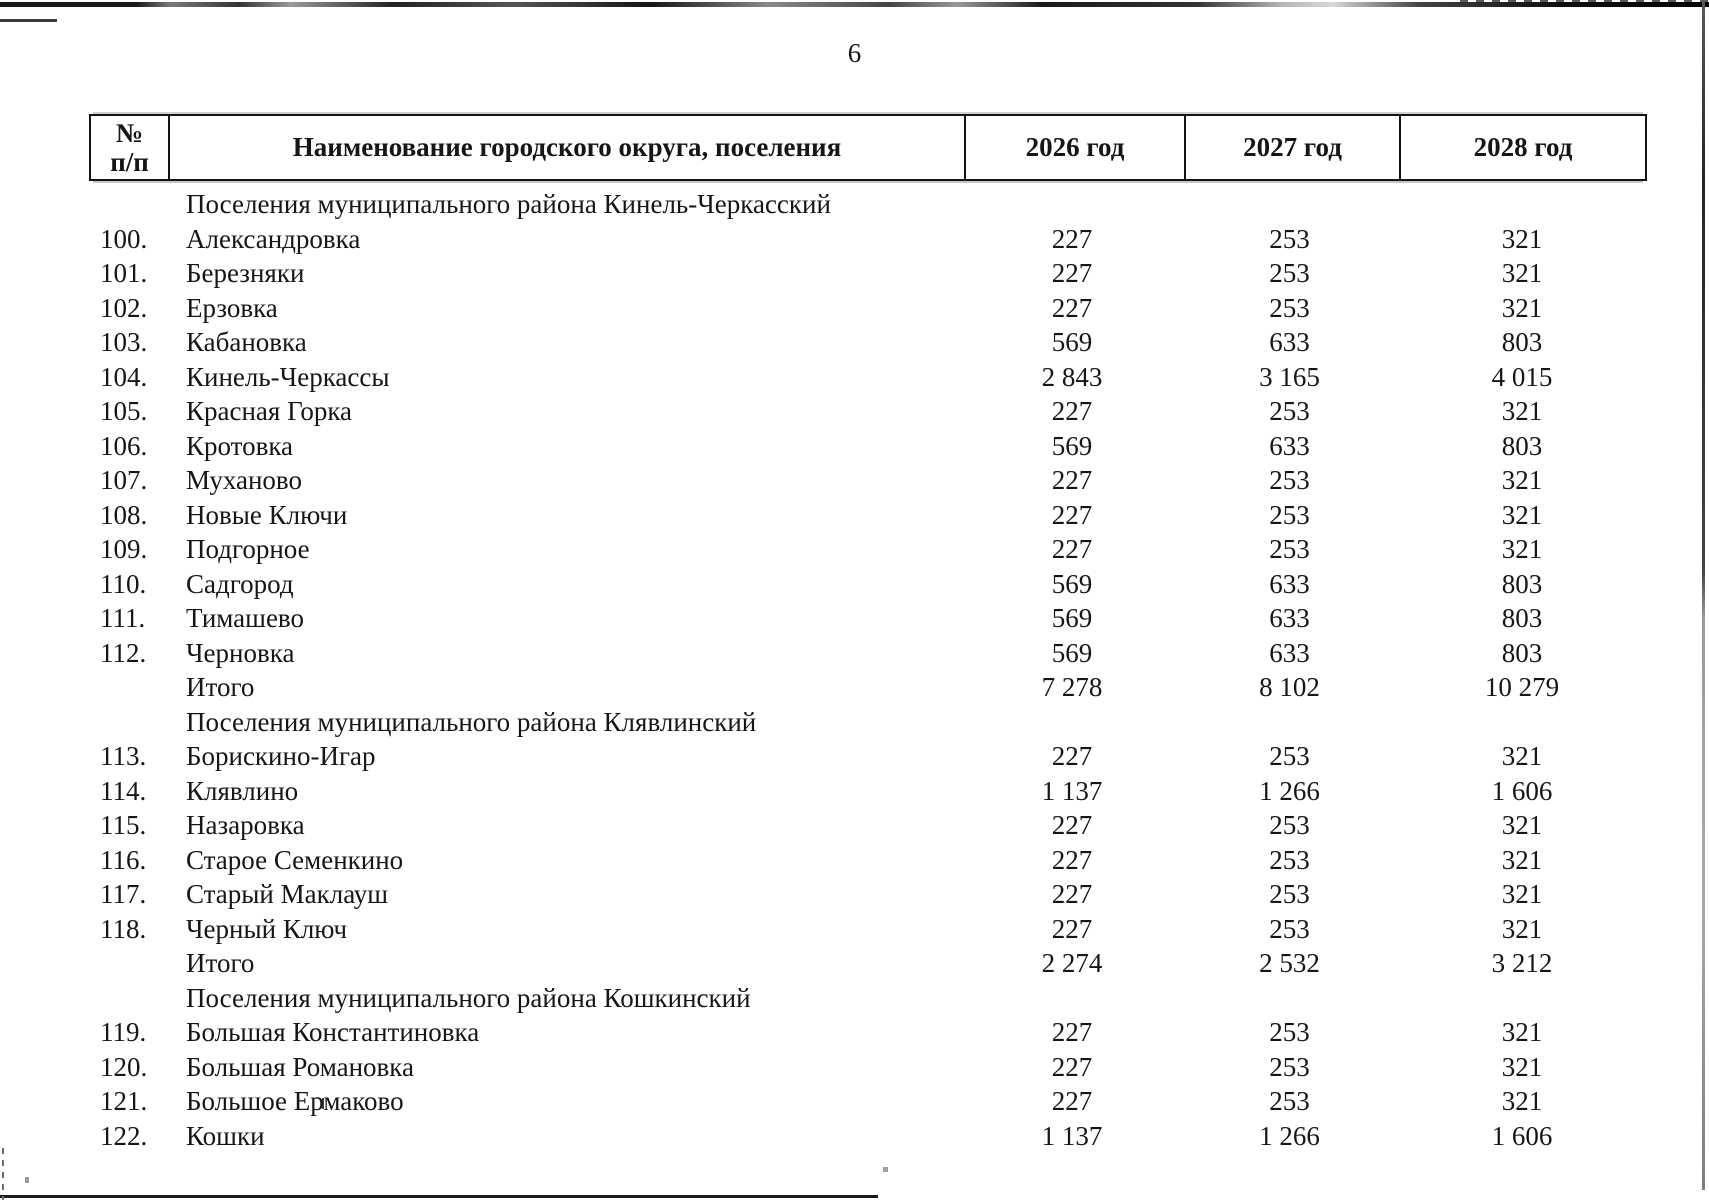 Image resolution: width=1709 pixels, height=1200 pixels. Describe the element at coordinates (124, 1135) in the screenshot. I see `row-number: 122.` at that location.